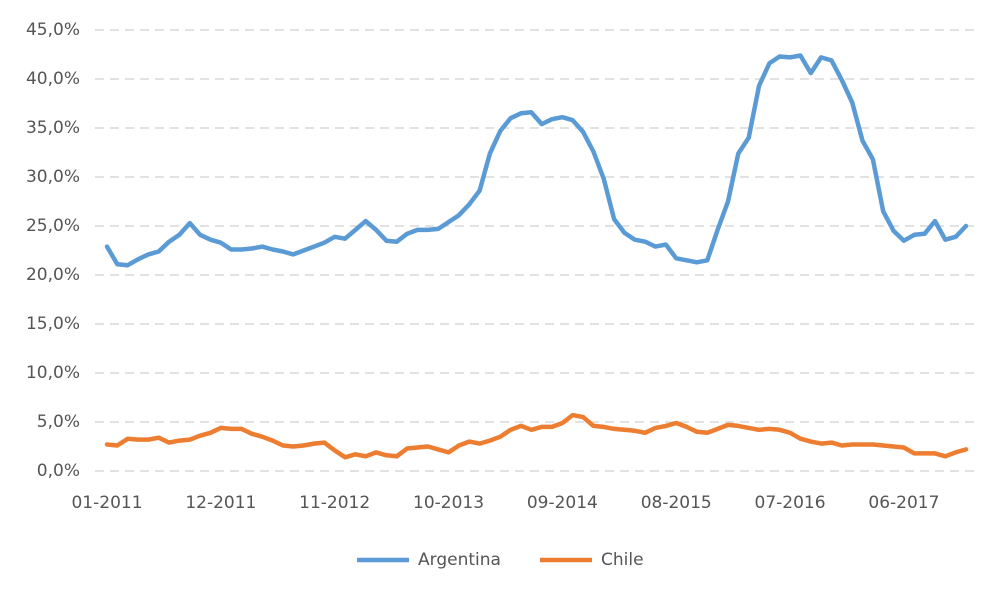 This screenshot has height=600, width=1000. I want to click on x-tick-label: 11-2012, so click(334, 503).